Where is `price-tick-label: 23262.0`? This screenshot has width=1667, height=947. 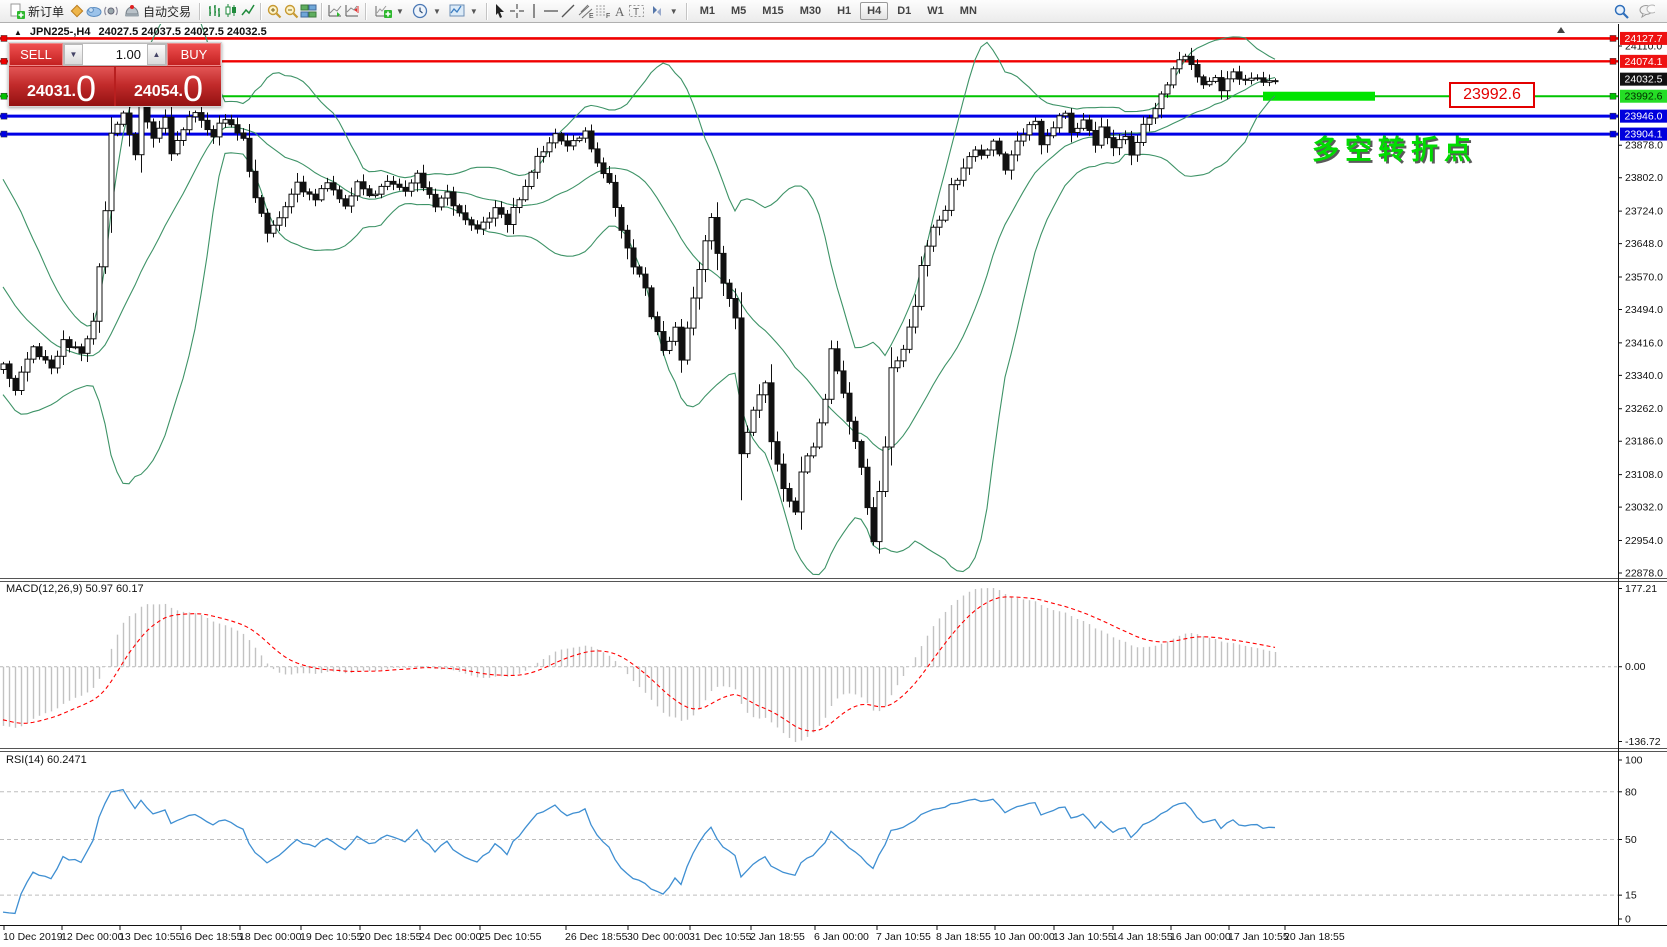
price-tick-label: 23262.0 is located at coordinates (1644, 409).